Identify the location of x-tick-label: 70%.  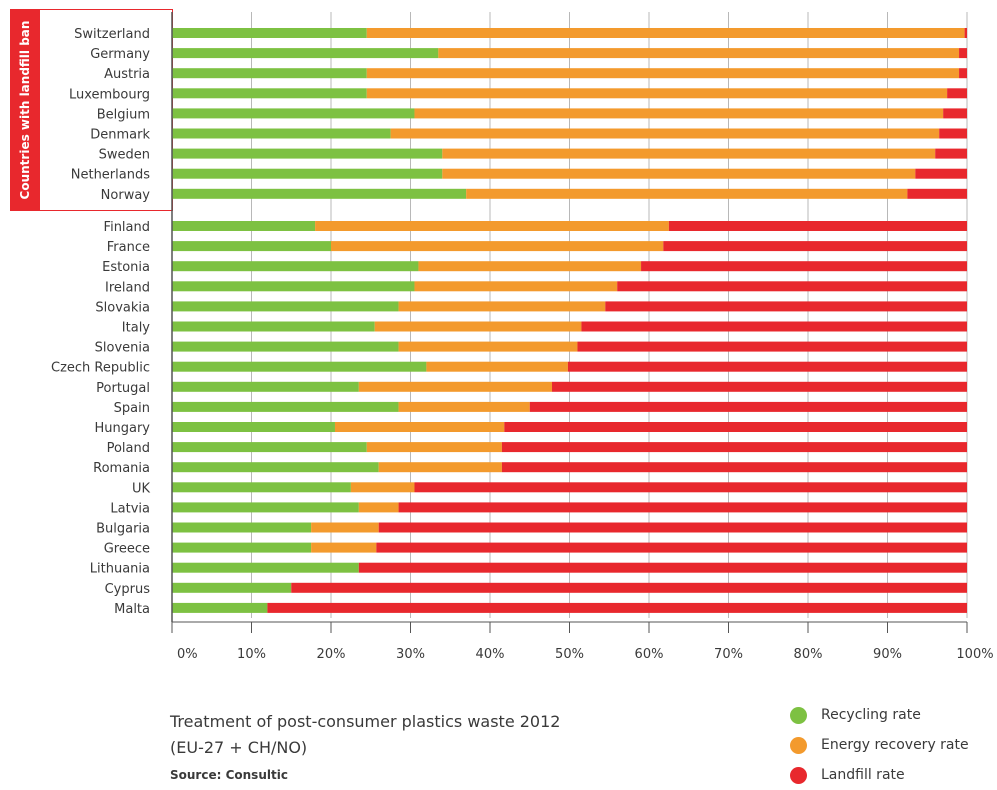
(728, 654).